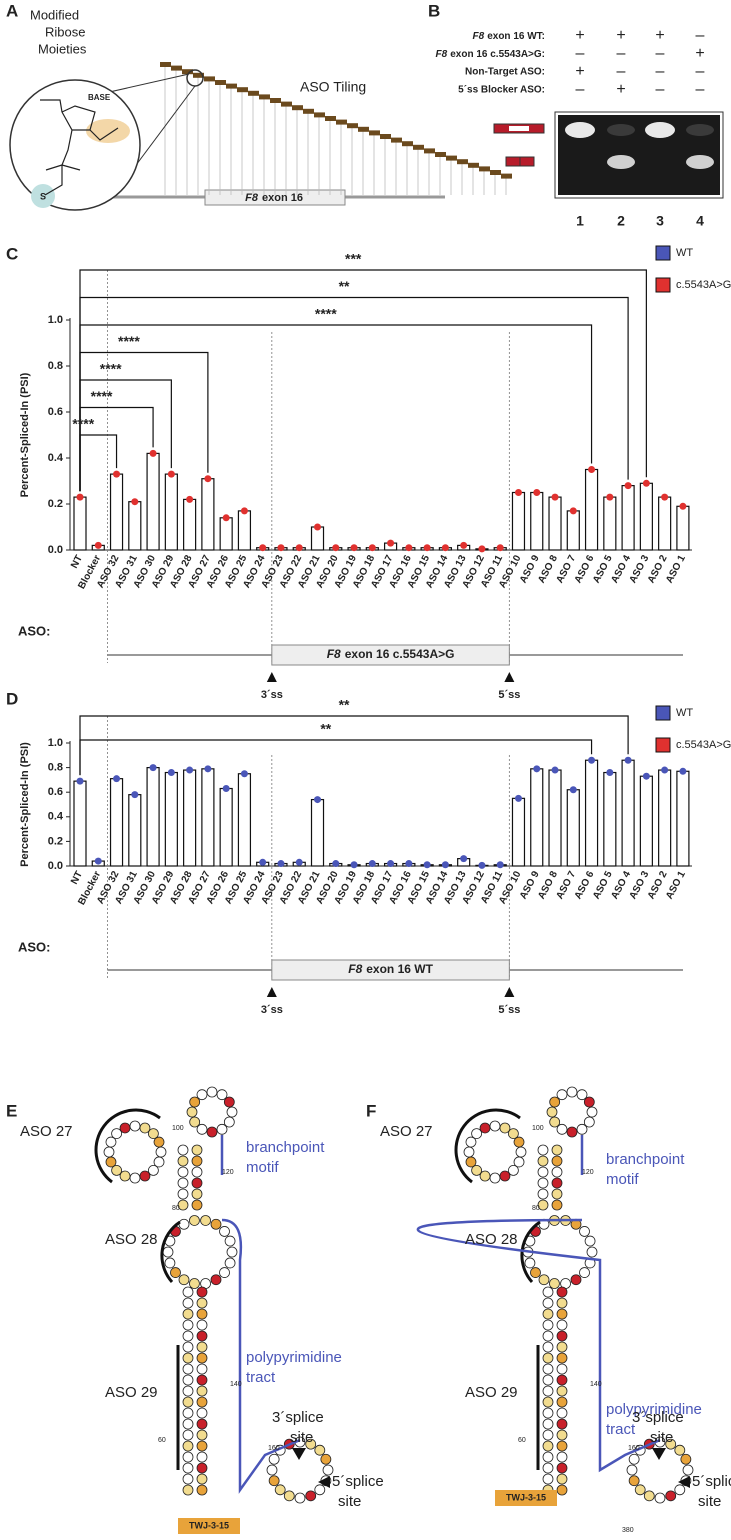 The height and width of the screenshot is (1540, 731). I want to click on zoom-circle, so click(195, 78).